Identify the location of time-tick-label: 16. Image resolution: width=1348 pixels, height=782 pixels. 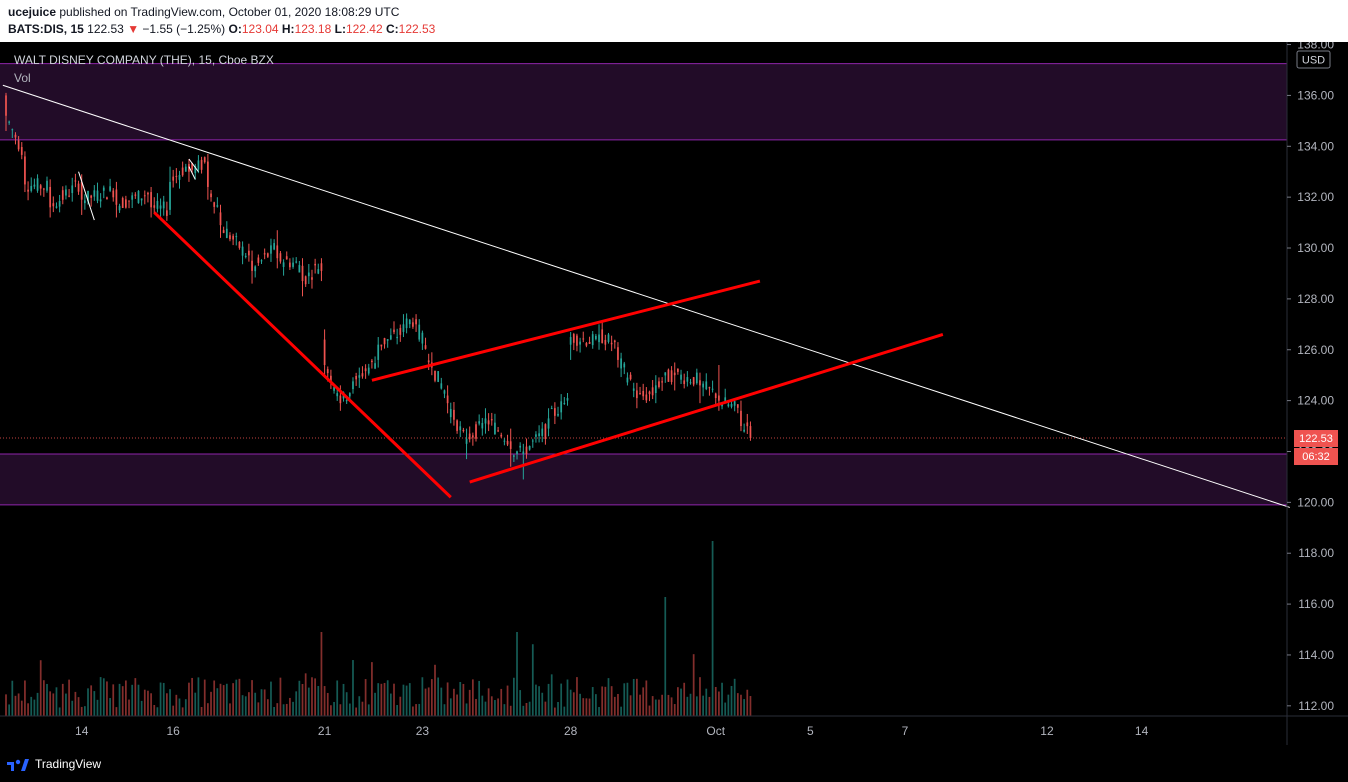
(174, 731).